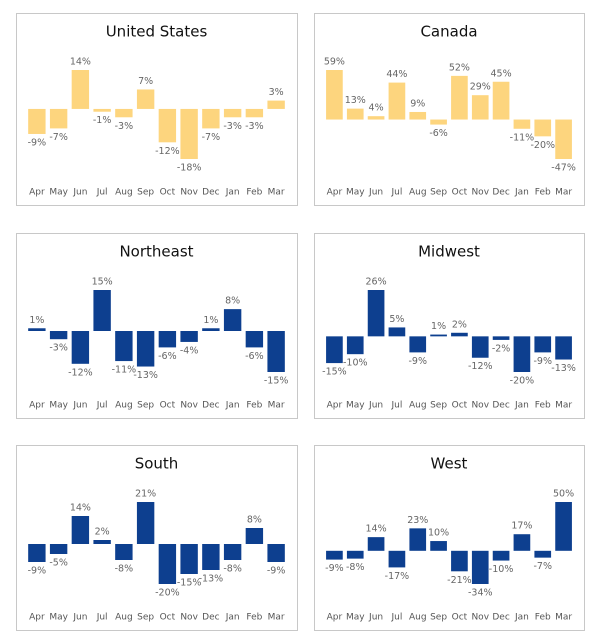 Image resolution: width=600 pixels, height=643 pixels. Describe the element at coordinates (157, 32) in the screenshot. I see `chart-title: United States` at that location.